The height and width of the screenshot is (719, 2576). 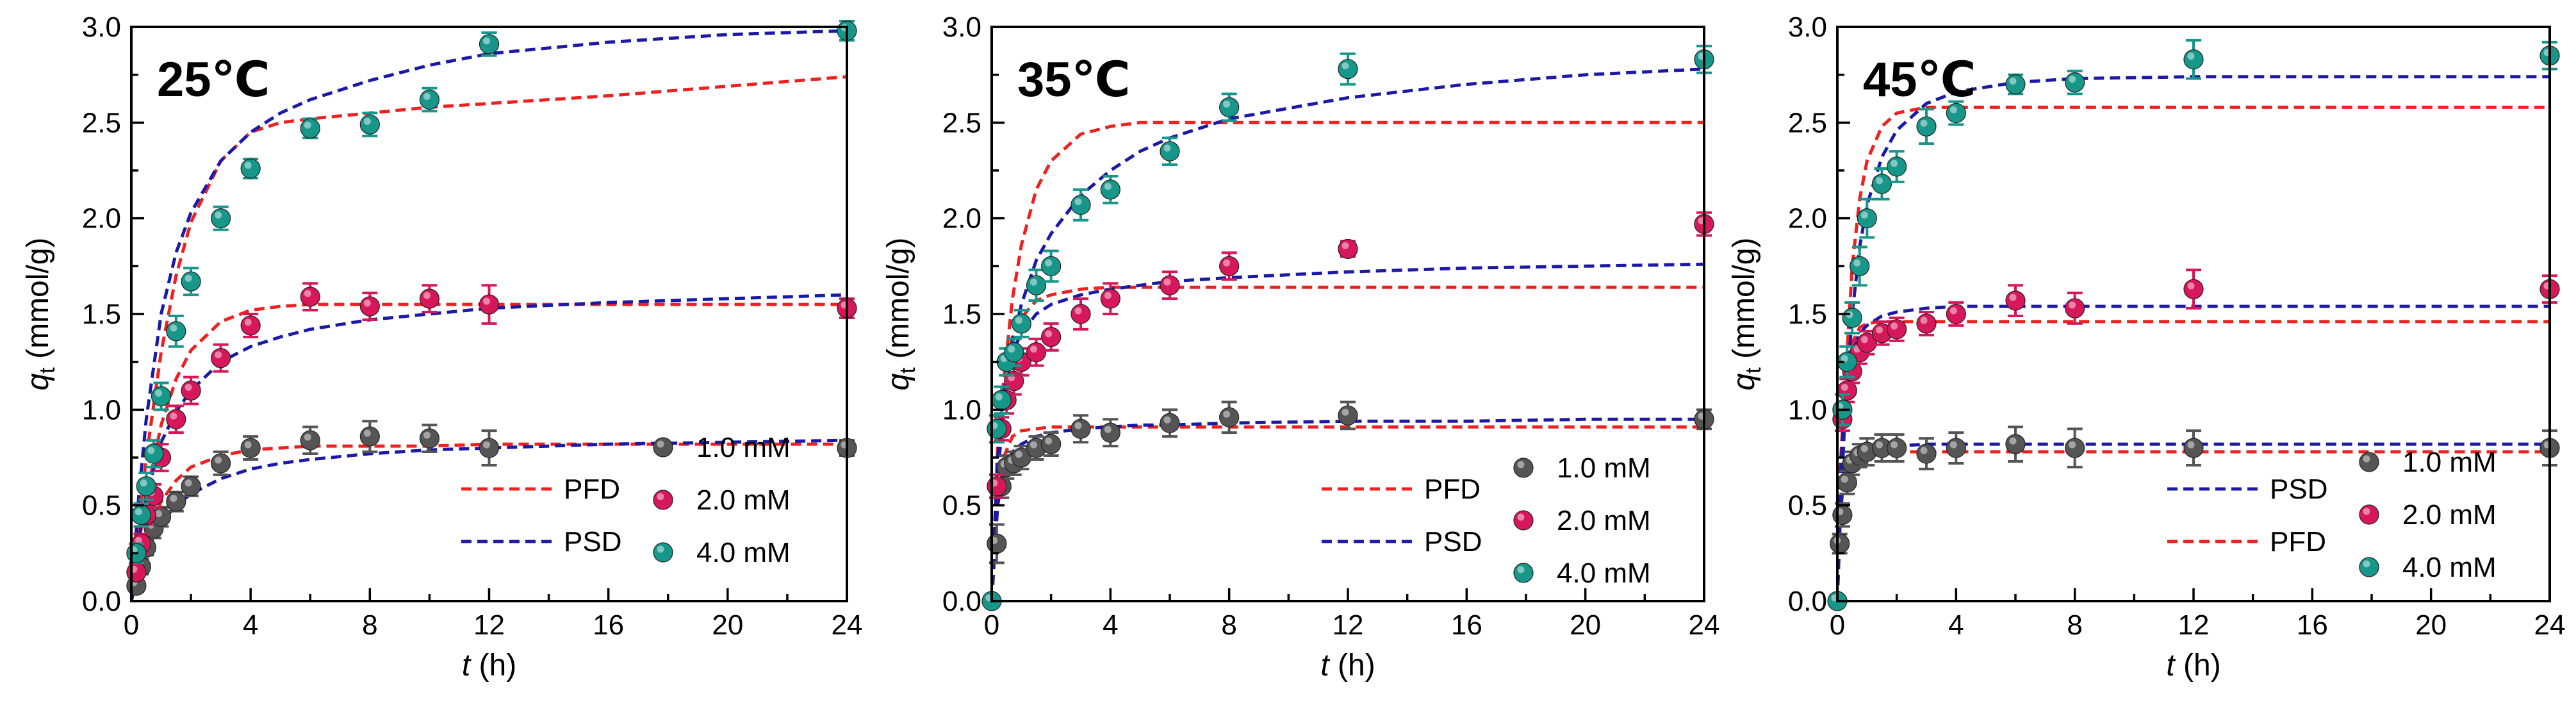 I want to click on panel-title: 45℃, so click(x=1919, y=80).